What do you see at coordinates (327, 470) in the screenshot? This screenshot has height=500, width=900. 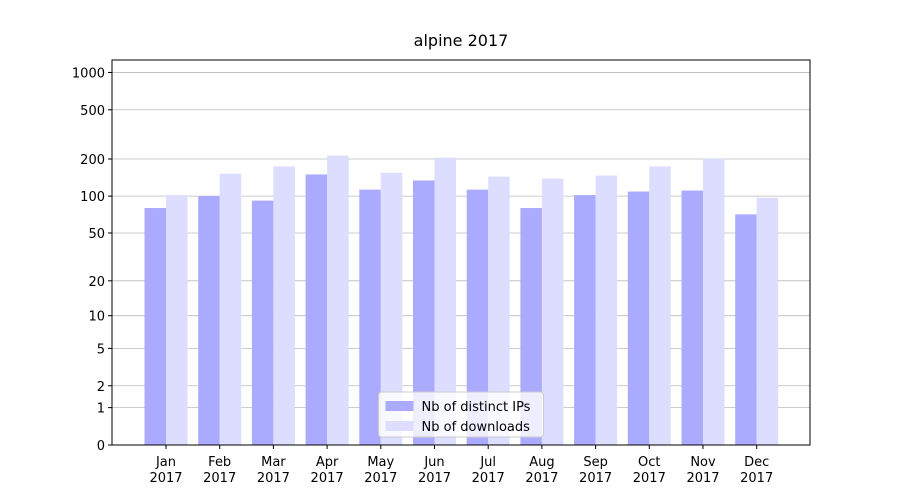 I see `x-tick-label: Apr 2017` at bounding box center [327, 470].